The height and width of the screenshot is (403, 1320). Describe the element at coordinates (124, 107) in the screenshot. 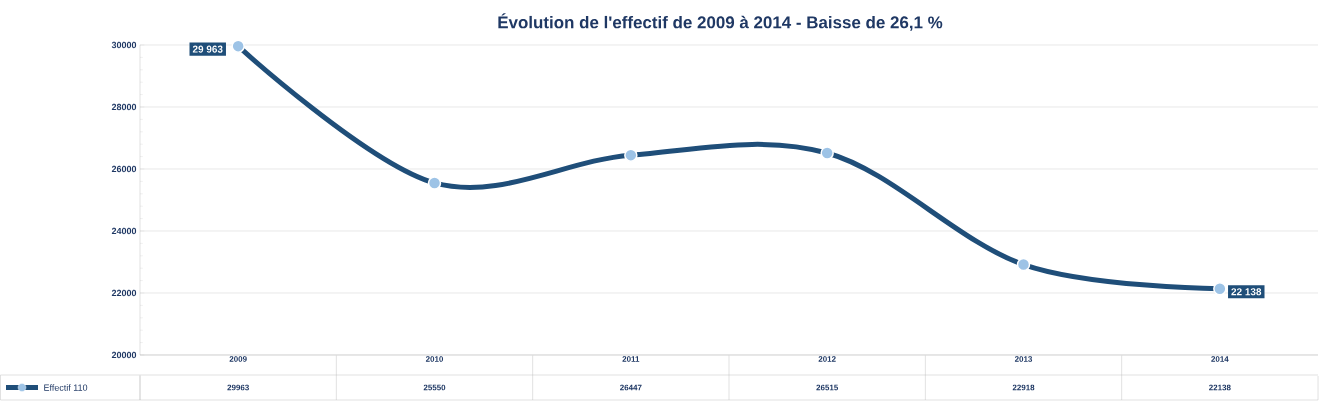

I see `y-tick-label: 28000` at that location.